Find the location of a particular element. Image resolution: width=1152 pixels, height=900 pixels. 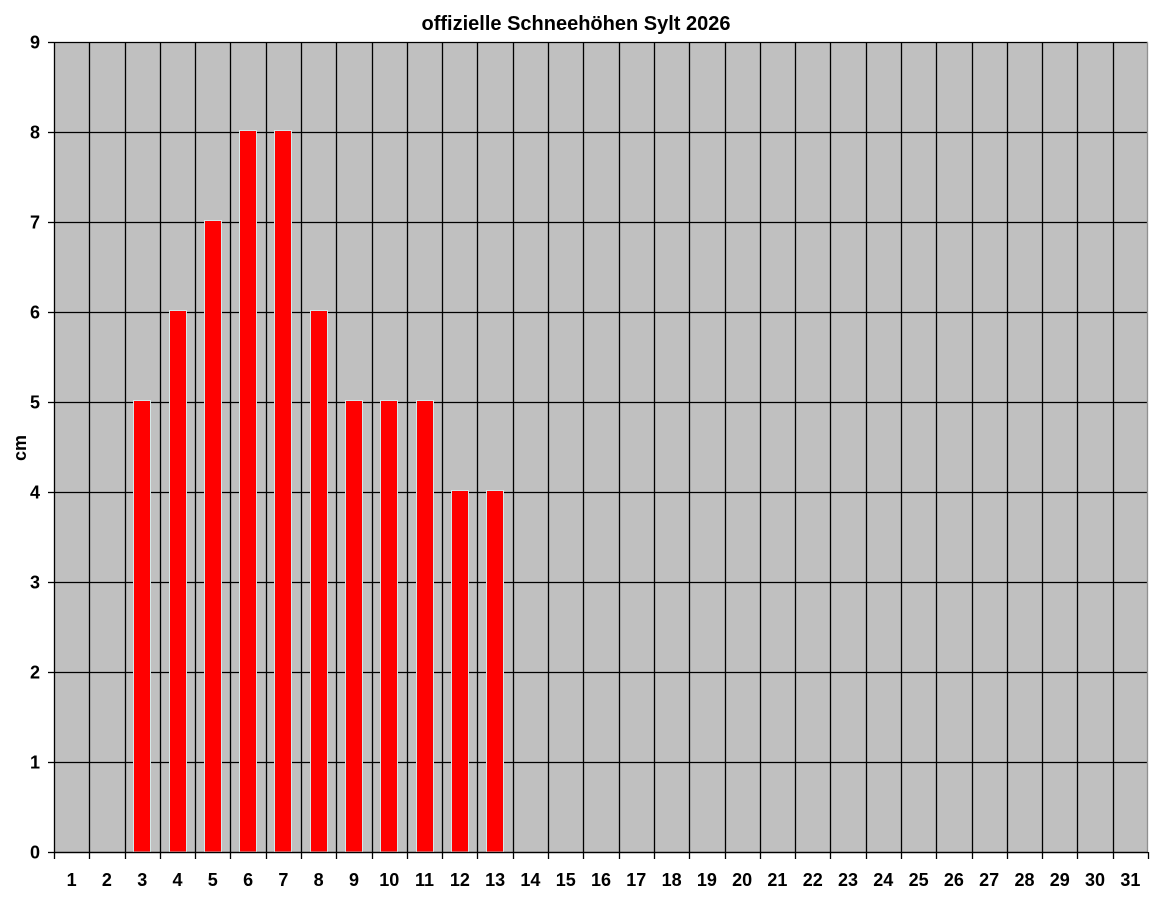

svg-text: 25 is located at coordinates (919, 880).